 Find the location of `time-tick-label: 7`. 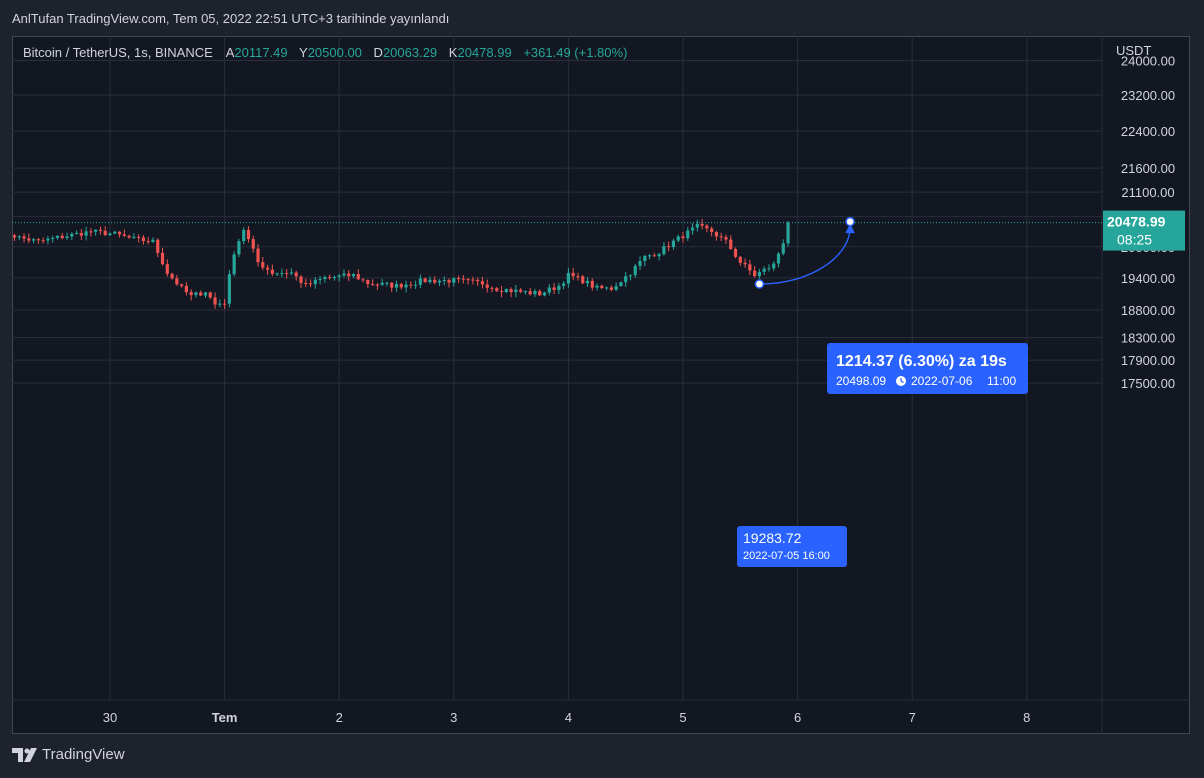

time-tick-label: 7 is located at coordinates (912, 717).